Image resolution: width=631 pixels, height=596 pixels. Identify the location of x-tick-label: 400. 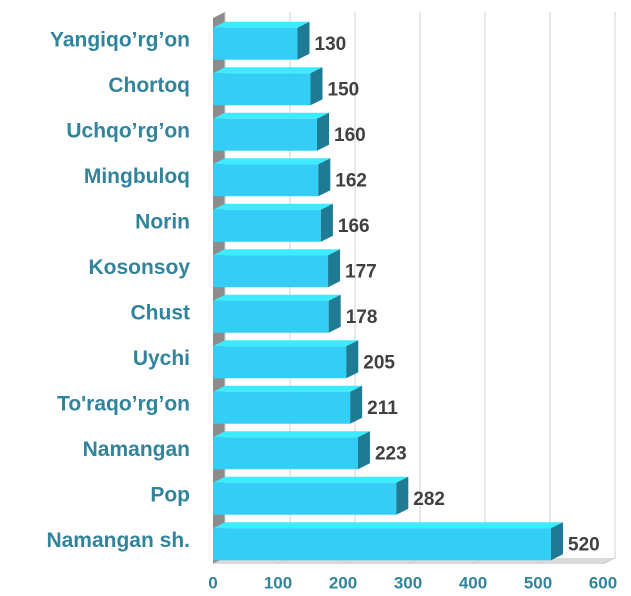
(473, 582).